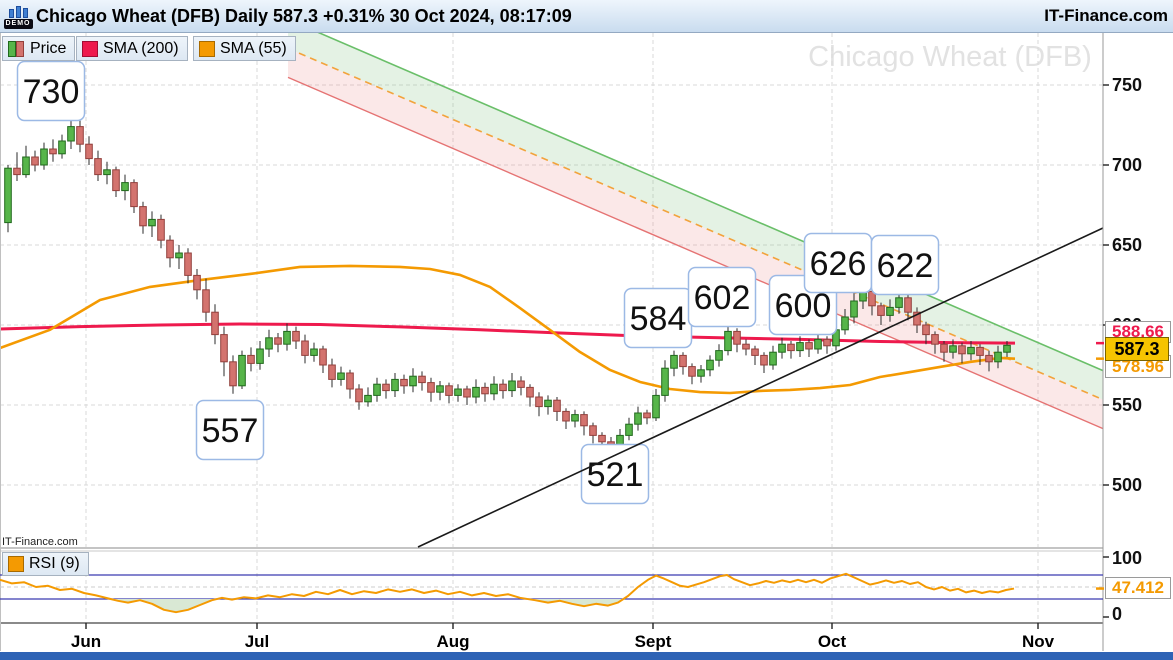 The width and height of the screenshot is (1173, 660). I want to click on rsi-axis-label: 0, so click(1117, 614).